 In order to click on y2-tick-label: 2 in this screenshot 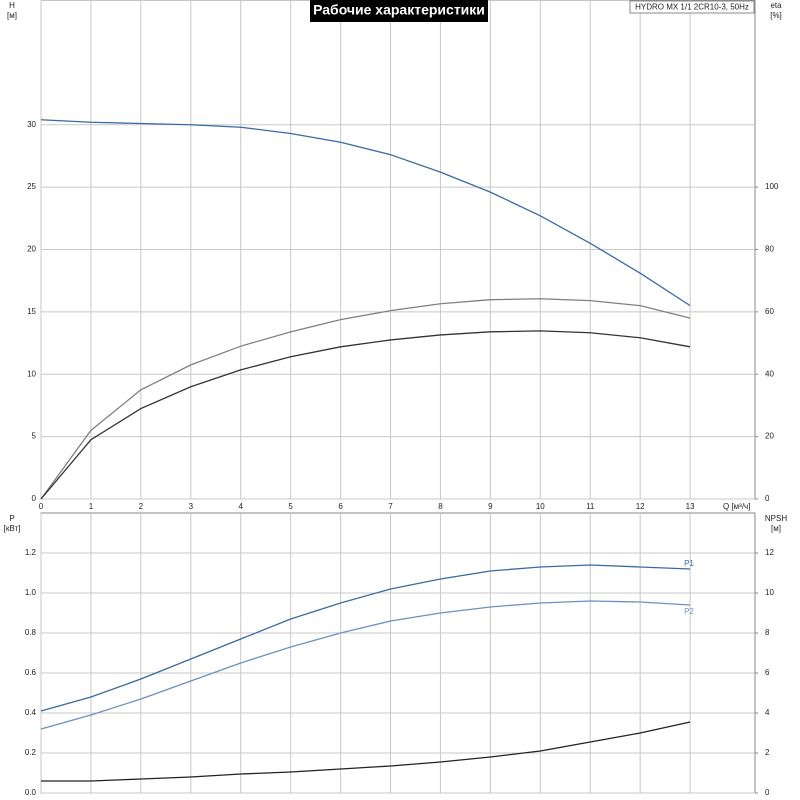, I will do `click(767, 752)`.